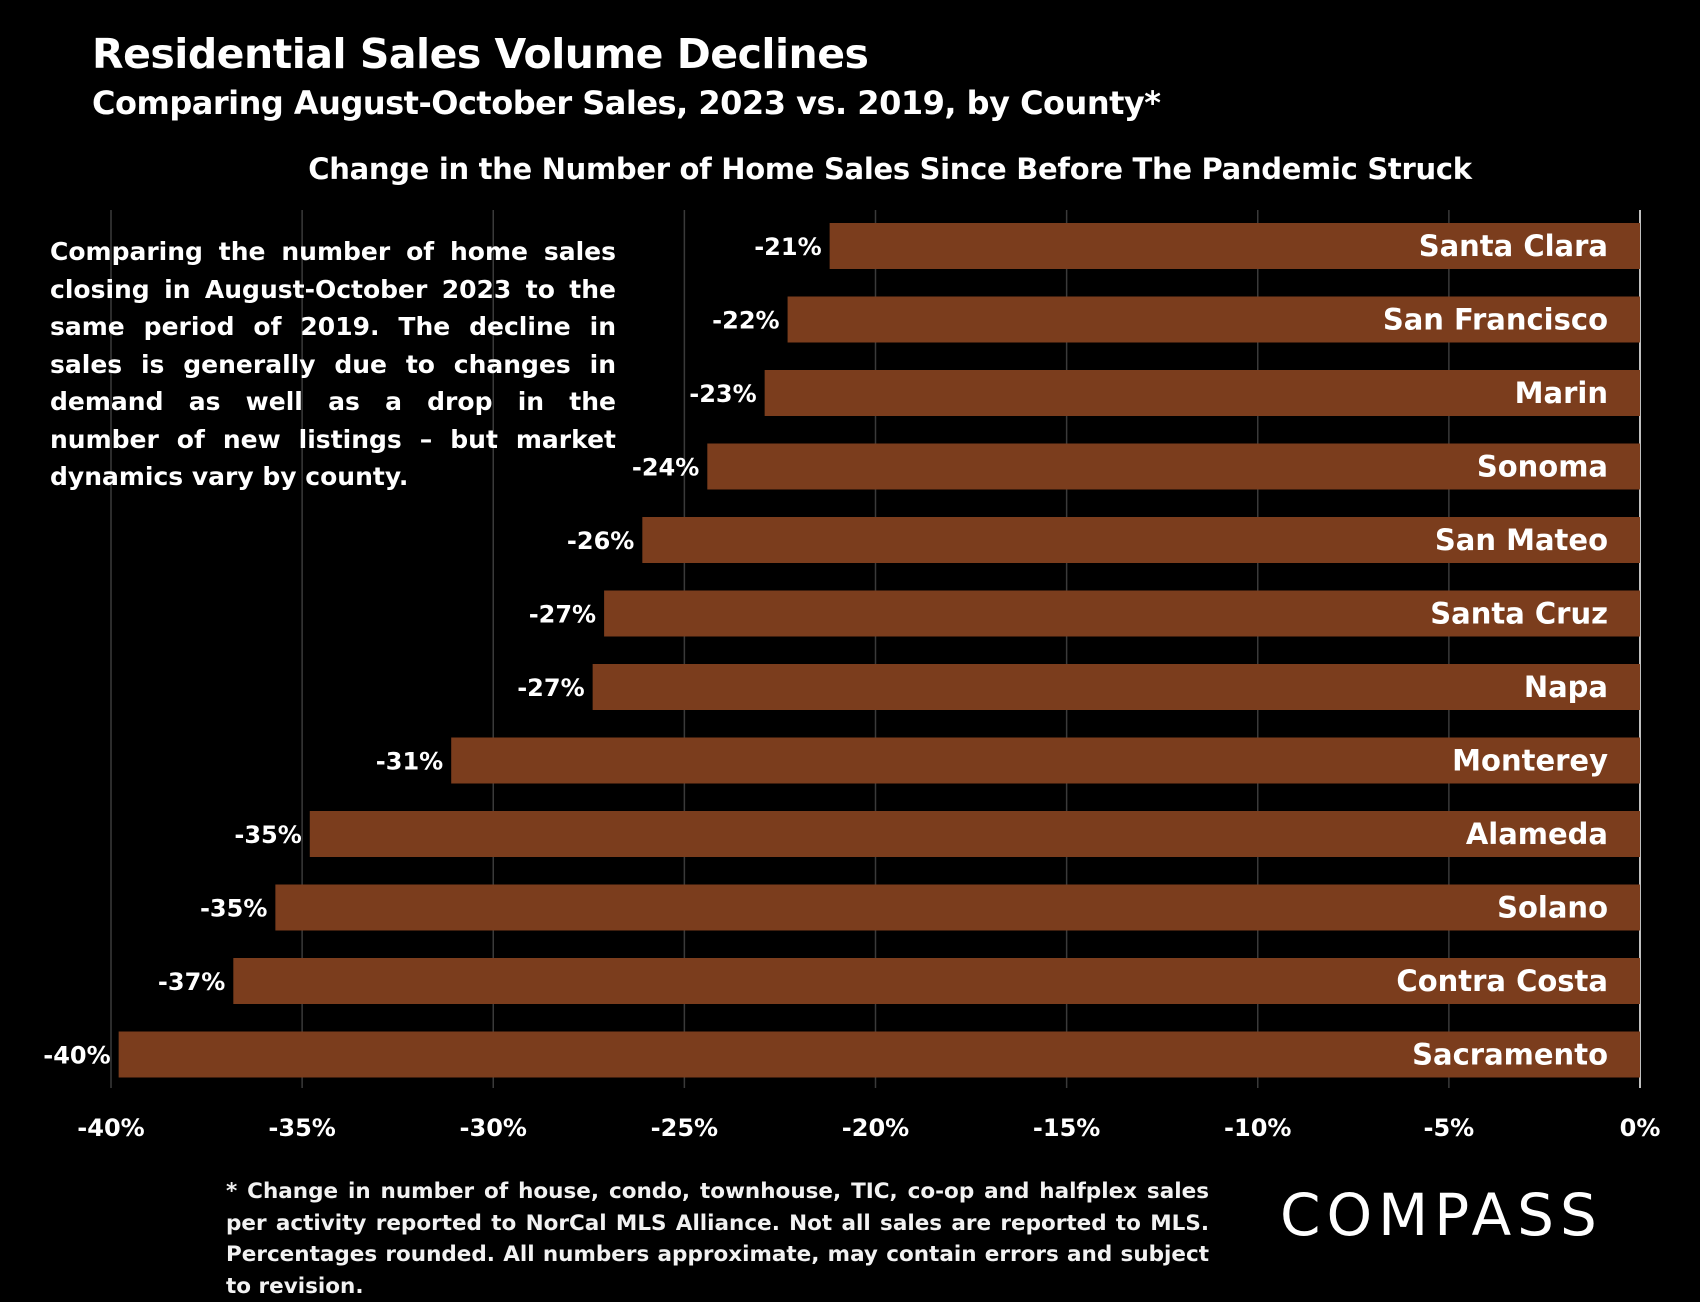 The image size is (1700, 1302). Describe the element at coordinates (1561, 393) in the screenshot. I see `category-label: Marin` at that location.